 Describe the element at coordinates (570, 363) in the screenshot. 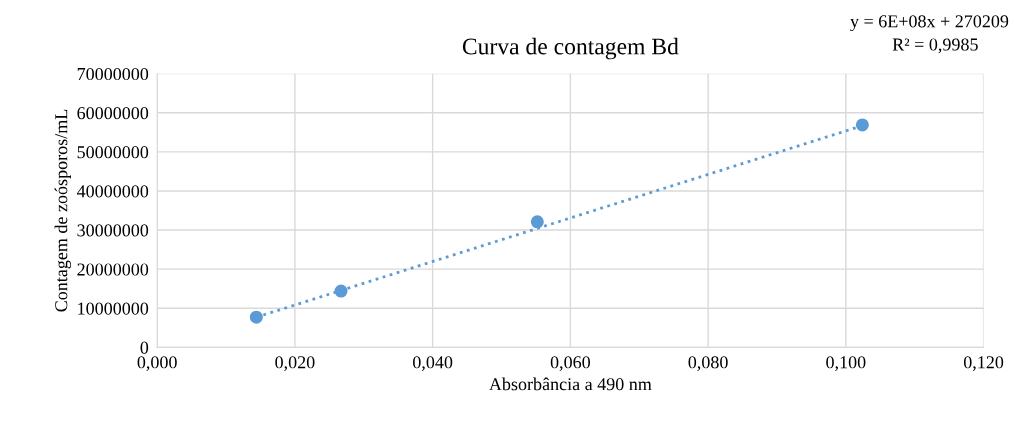

I see `x-tick-label: 0,060` at that location.